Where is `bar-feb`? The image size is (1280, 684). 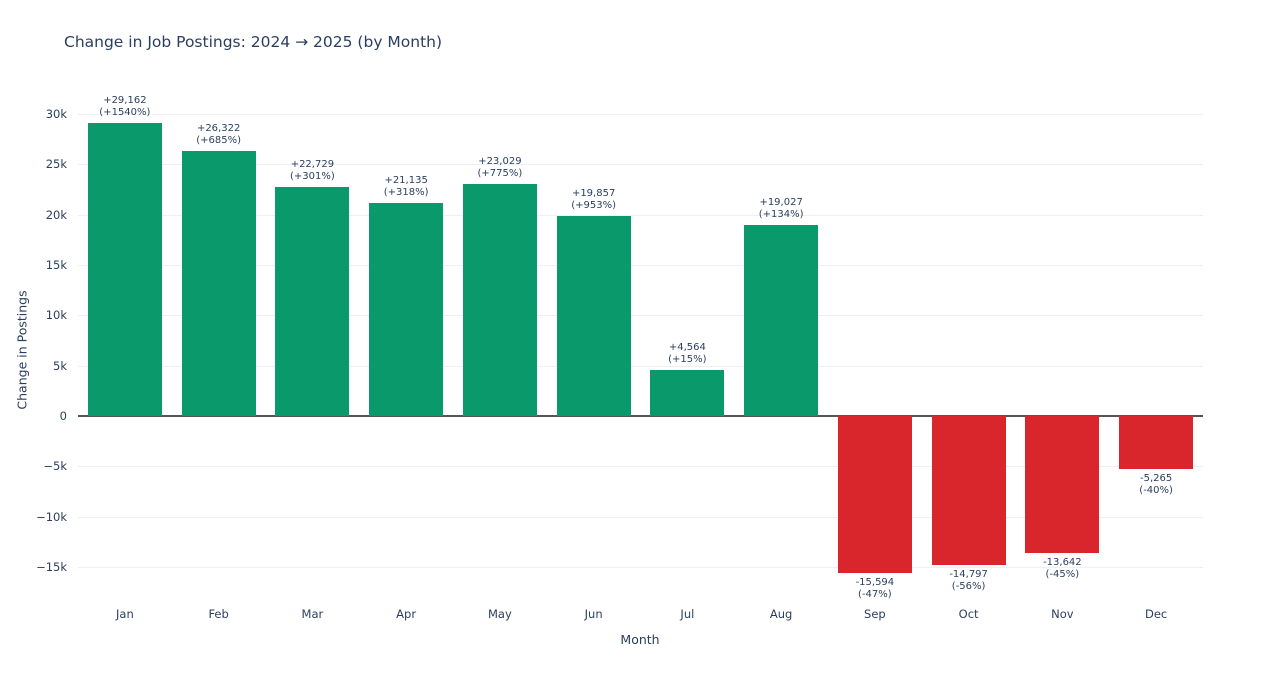
bar-feb is located at coordinates (218, 283).